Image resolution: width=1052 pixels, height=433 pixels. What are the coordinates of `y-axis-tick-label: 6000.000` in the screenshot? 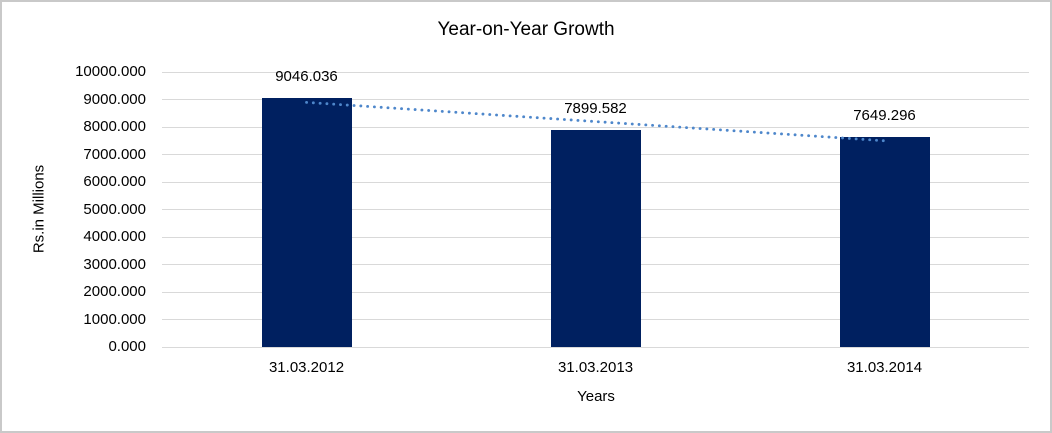 It's located at (114, 181).